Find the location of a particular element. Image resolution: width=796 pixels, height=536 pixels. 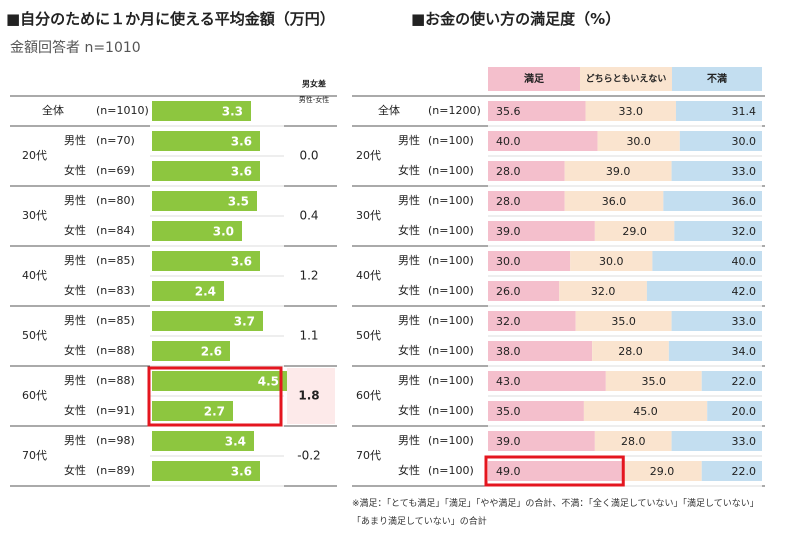

amount-value-label: 3.0 is located at coordinates (223, 232).